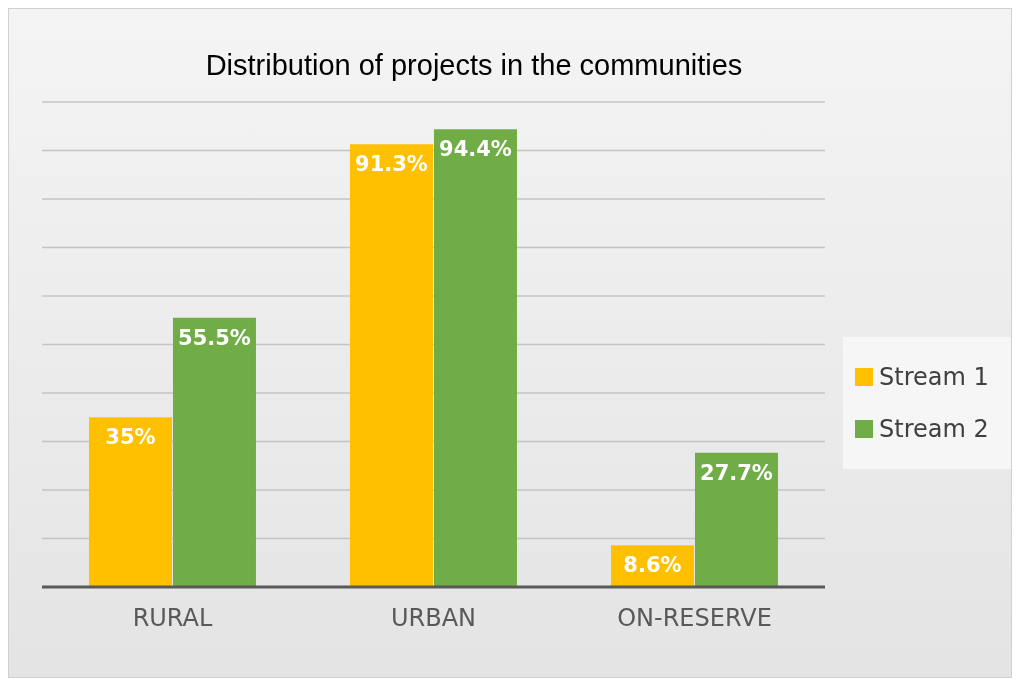  Describe the element at coordinates (736, 472) in the screenshot. I see `data-label: 27.7%` at that location.